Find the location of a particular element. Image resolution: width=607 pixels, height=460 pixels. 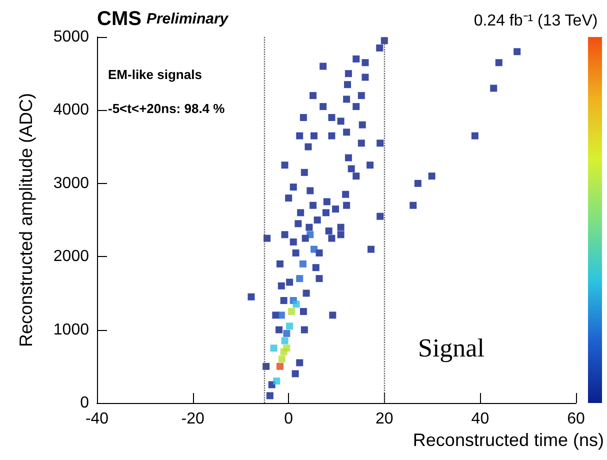

annotation: EM-like signals is located at coordinates (155, 74).